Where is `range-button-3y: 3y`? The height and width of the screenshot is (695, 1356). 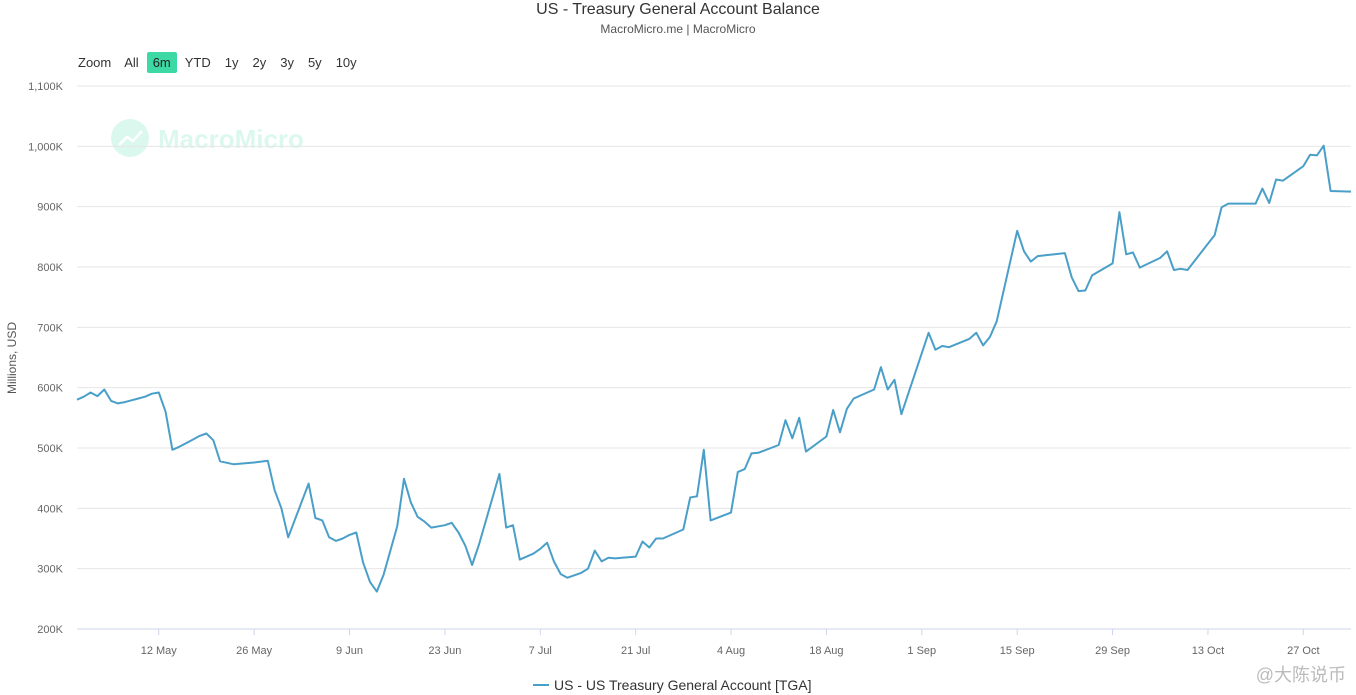
range-button-3y: 3y is located at coordinates (287, 62).